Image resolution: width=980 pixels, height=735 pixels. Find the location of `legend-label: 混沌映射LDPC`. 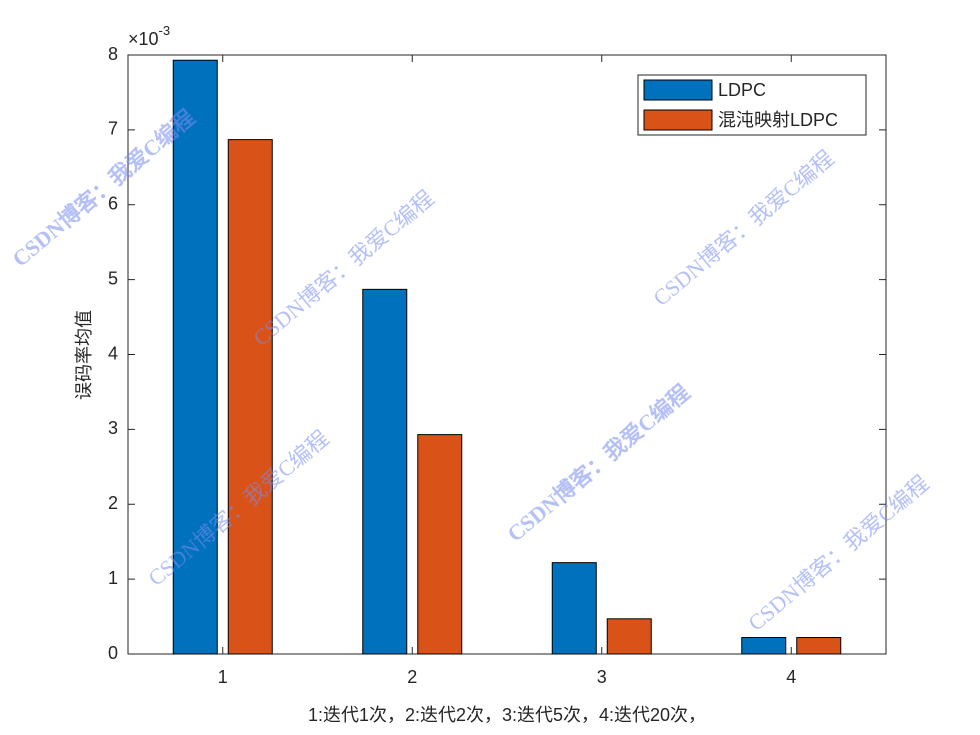

legend-label: 混沌映射LDPC is located at coordinates (778, 120).